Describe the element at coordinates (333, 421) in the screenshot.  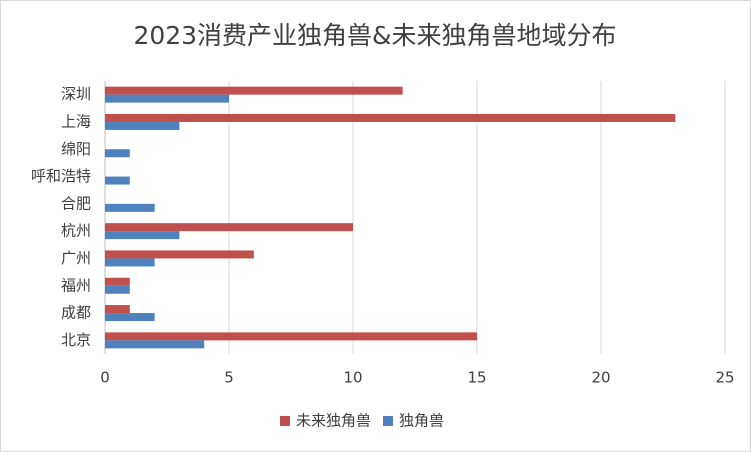
I see `legend-label: 未来独角兽` at that location.